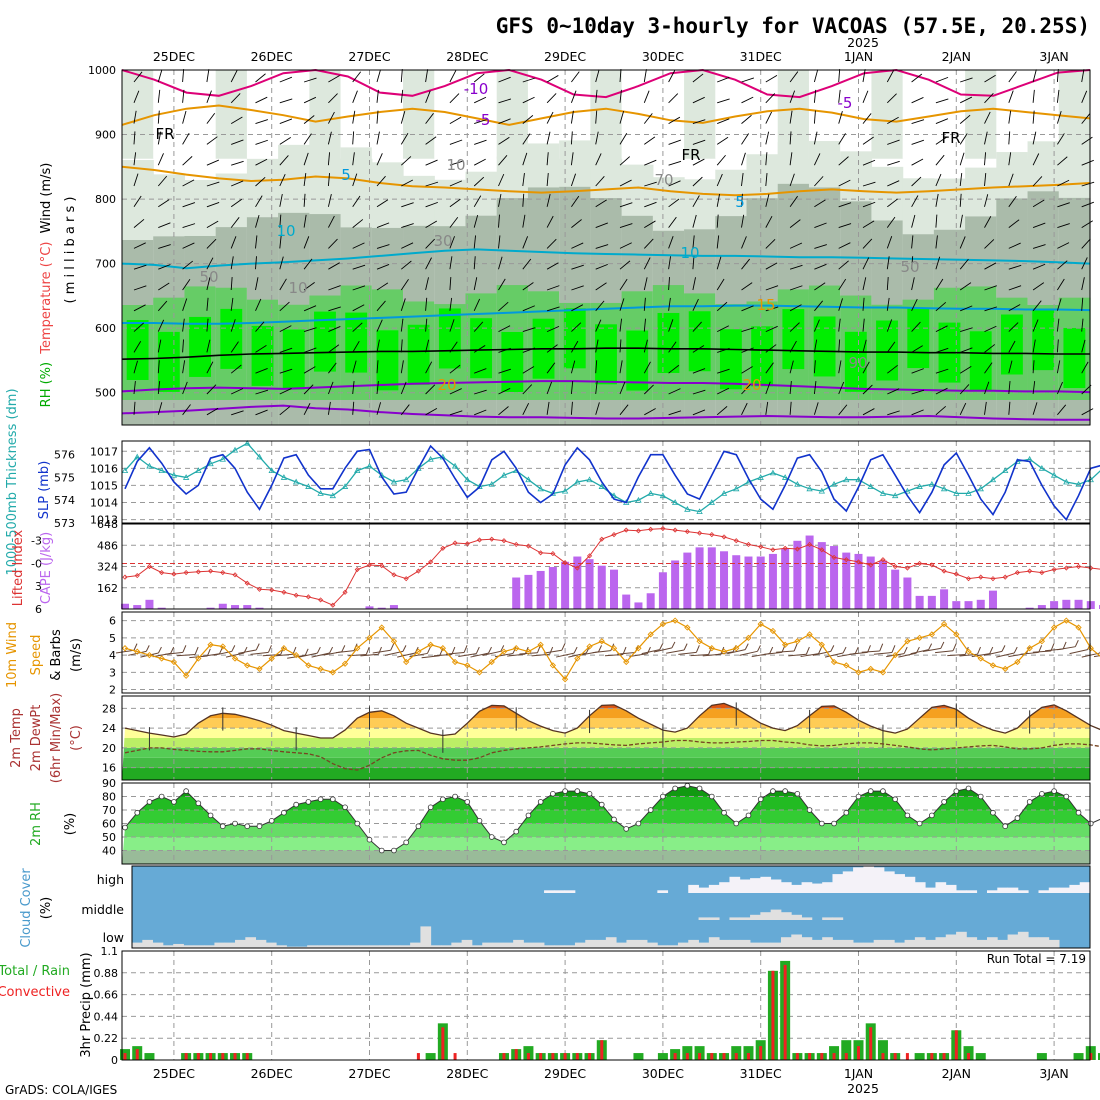 The width and height of the screenshot is (1100, 1100). I want to click on contour-label: 5, so click(740, 202).